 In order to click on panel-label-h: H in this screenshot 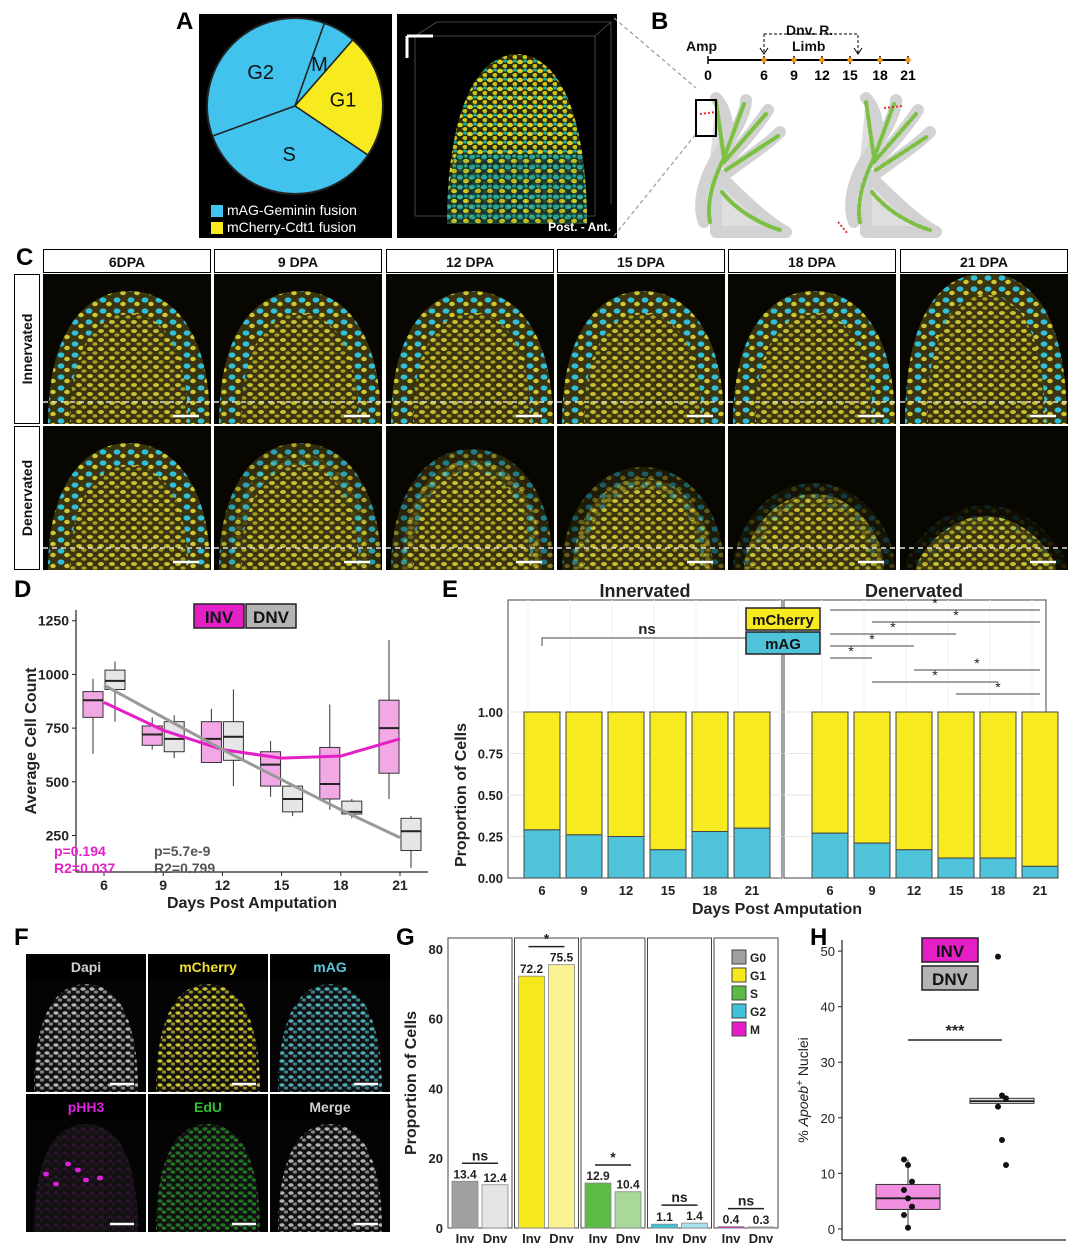, I will do `click(819, 937)`.